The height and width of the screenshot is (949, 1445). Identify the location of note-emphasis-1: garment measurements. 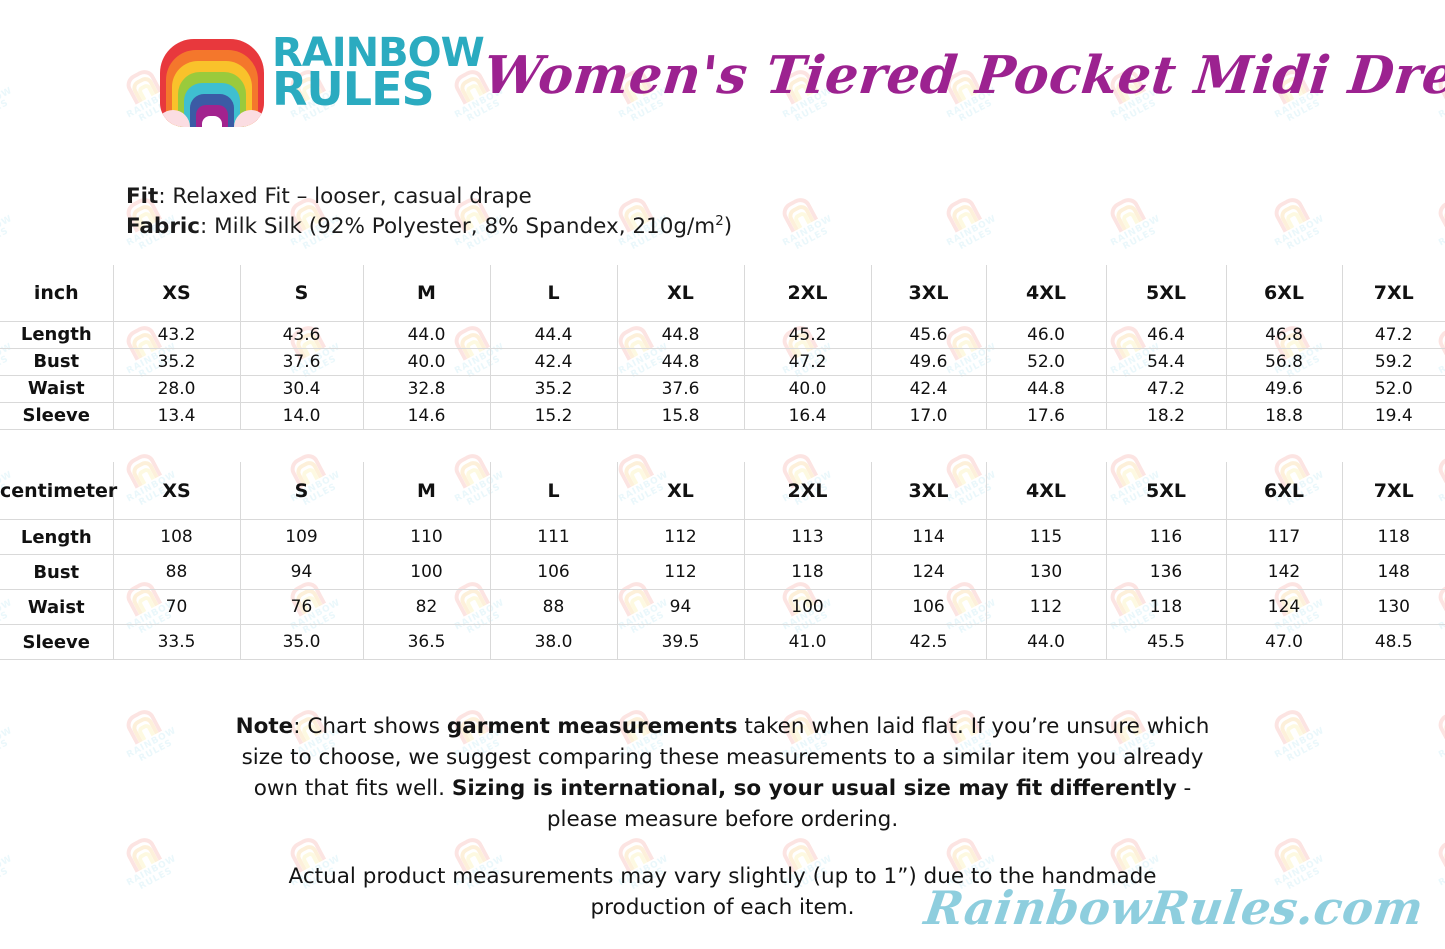
(592, 727).